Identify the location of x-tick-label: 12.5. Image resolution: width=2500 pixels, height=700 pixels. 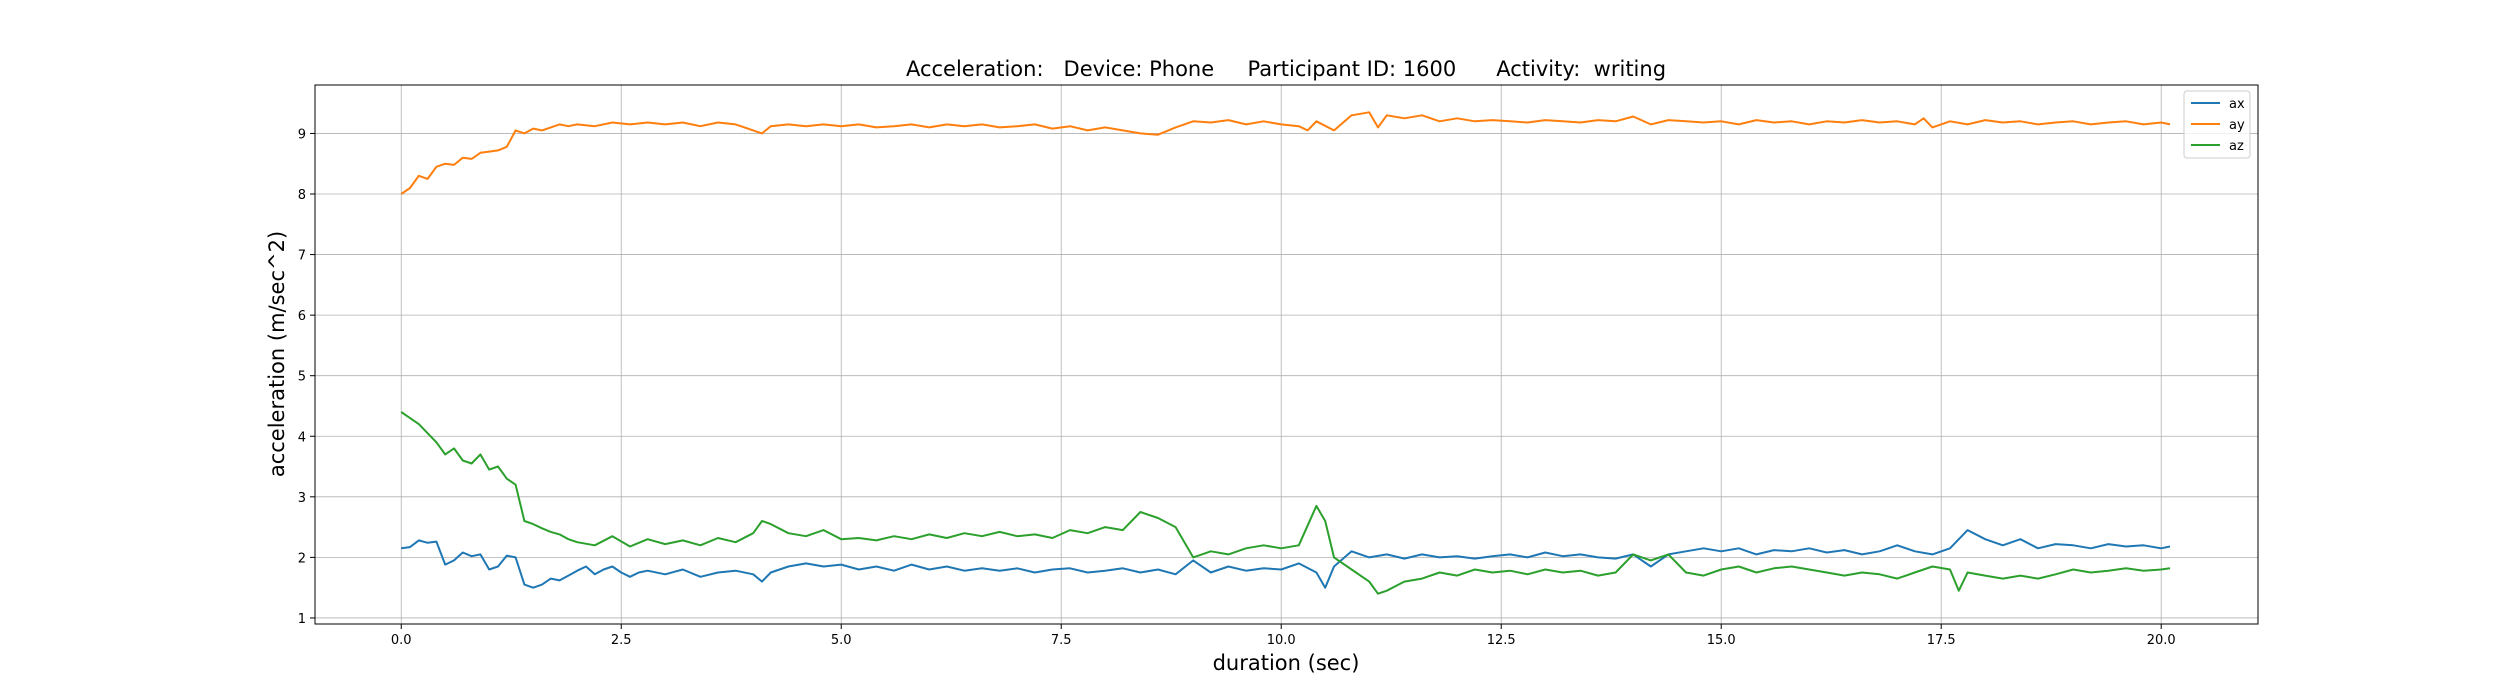
(1501, 640).